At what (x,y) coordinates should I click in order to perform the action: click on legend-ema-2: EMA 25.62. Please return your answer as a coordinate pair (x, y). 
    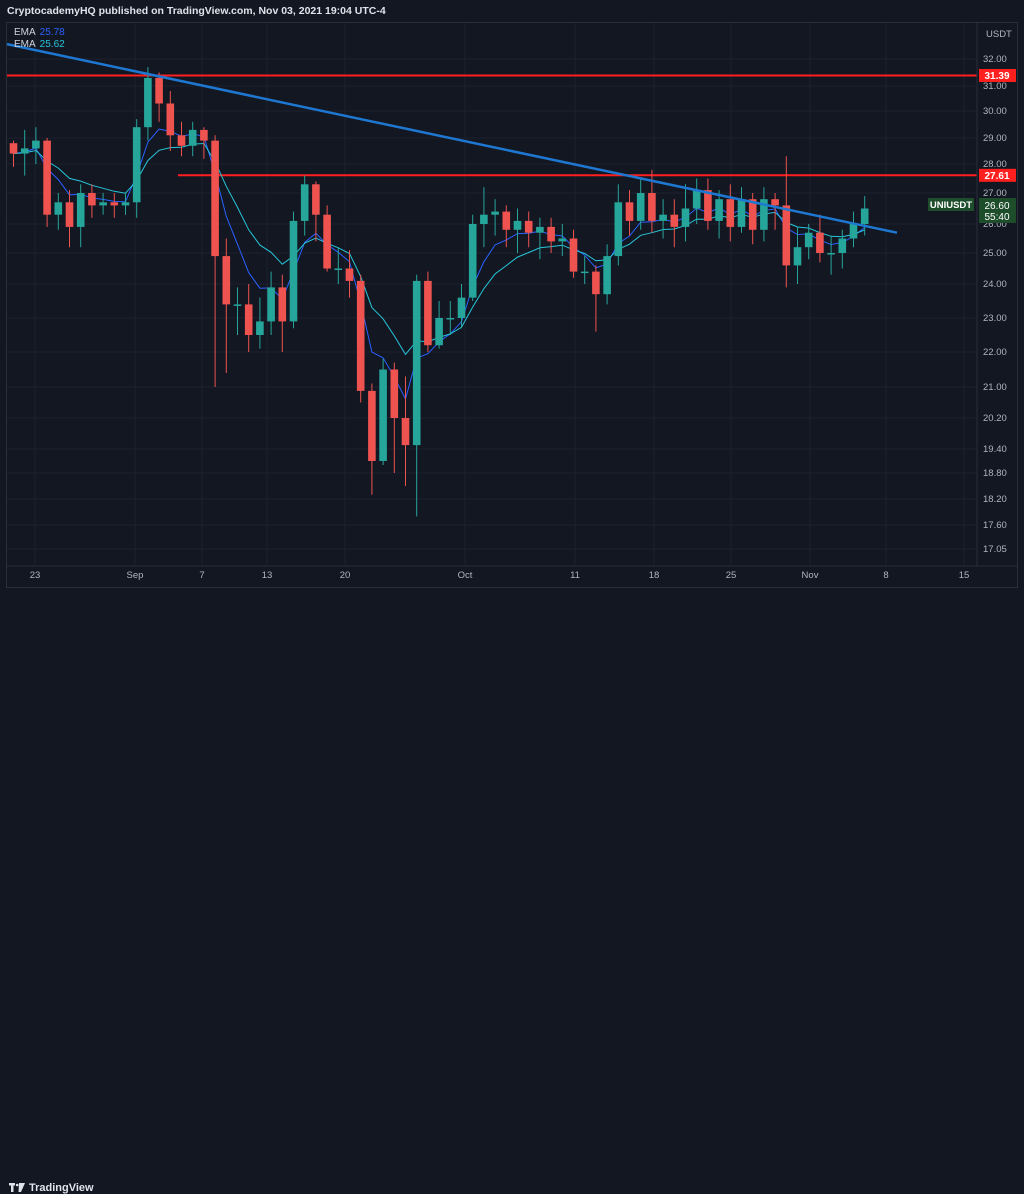
    Looking at the image, I should click on (39, 45).